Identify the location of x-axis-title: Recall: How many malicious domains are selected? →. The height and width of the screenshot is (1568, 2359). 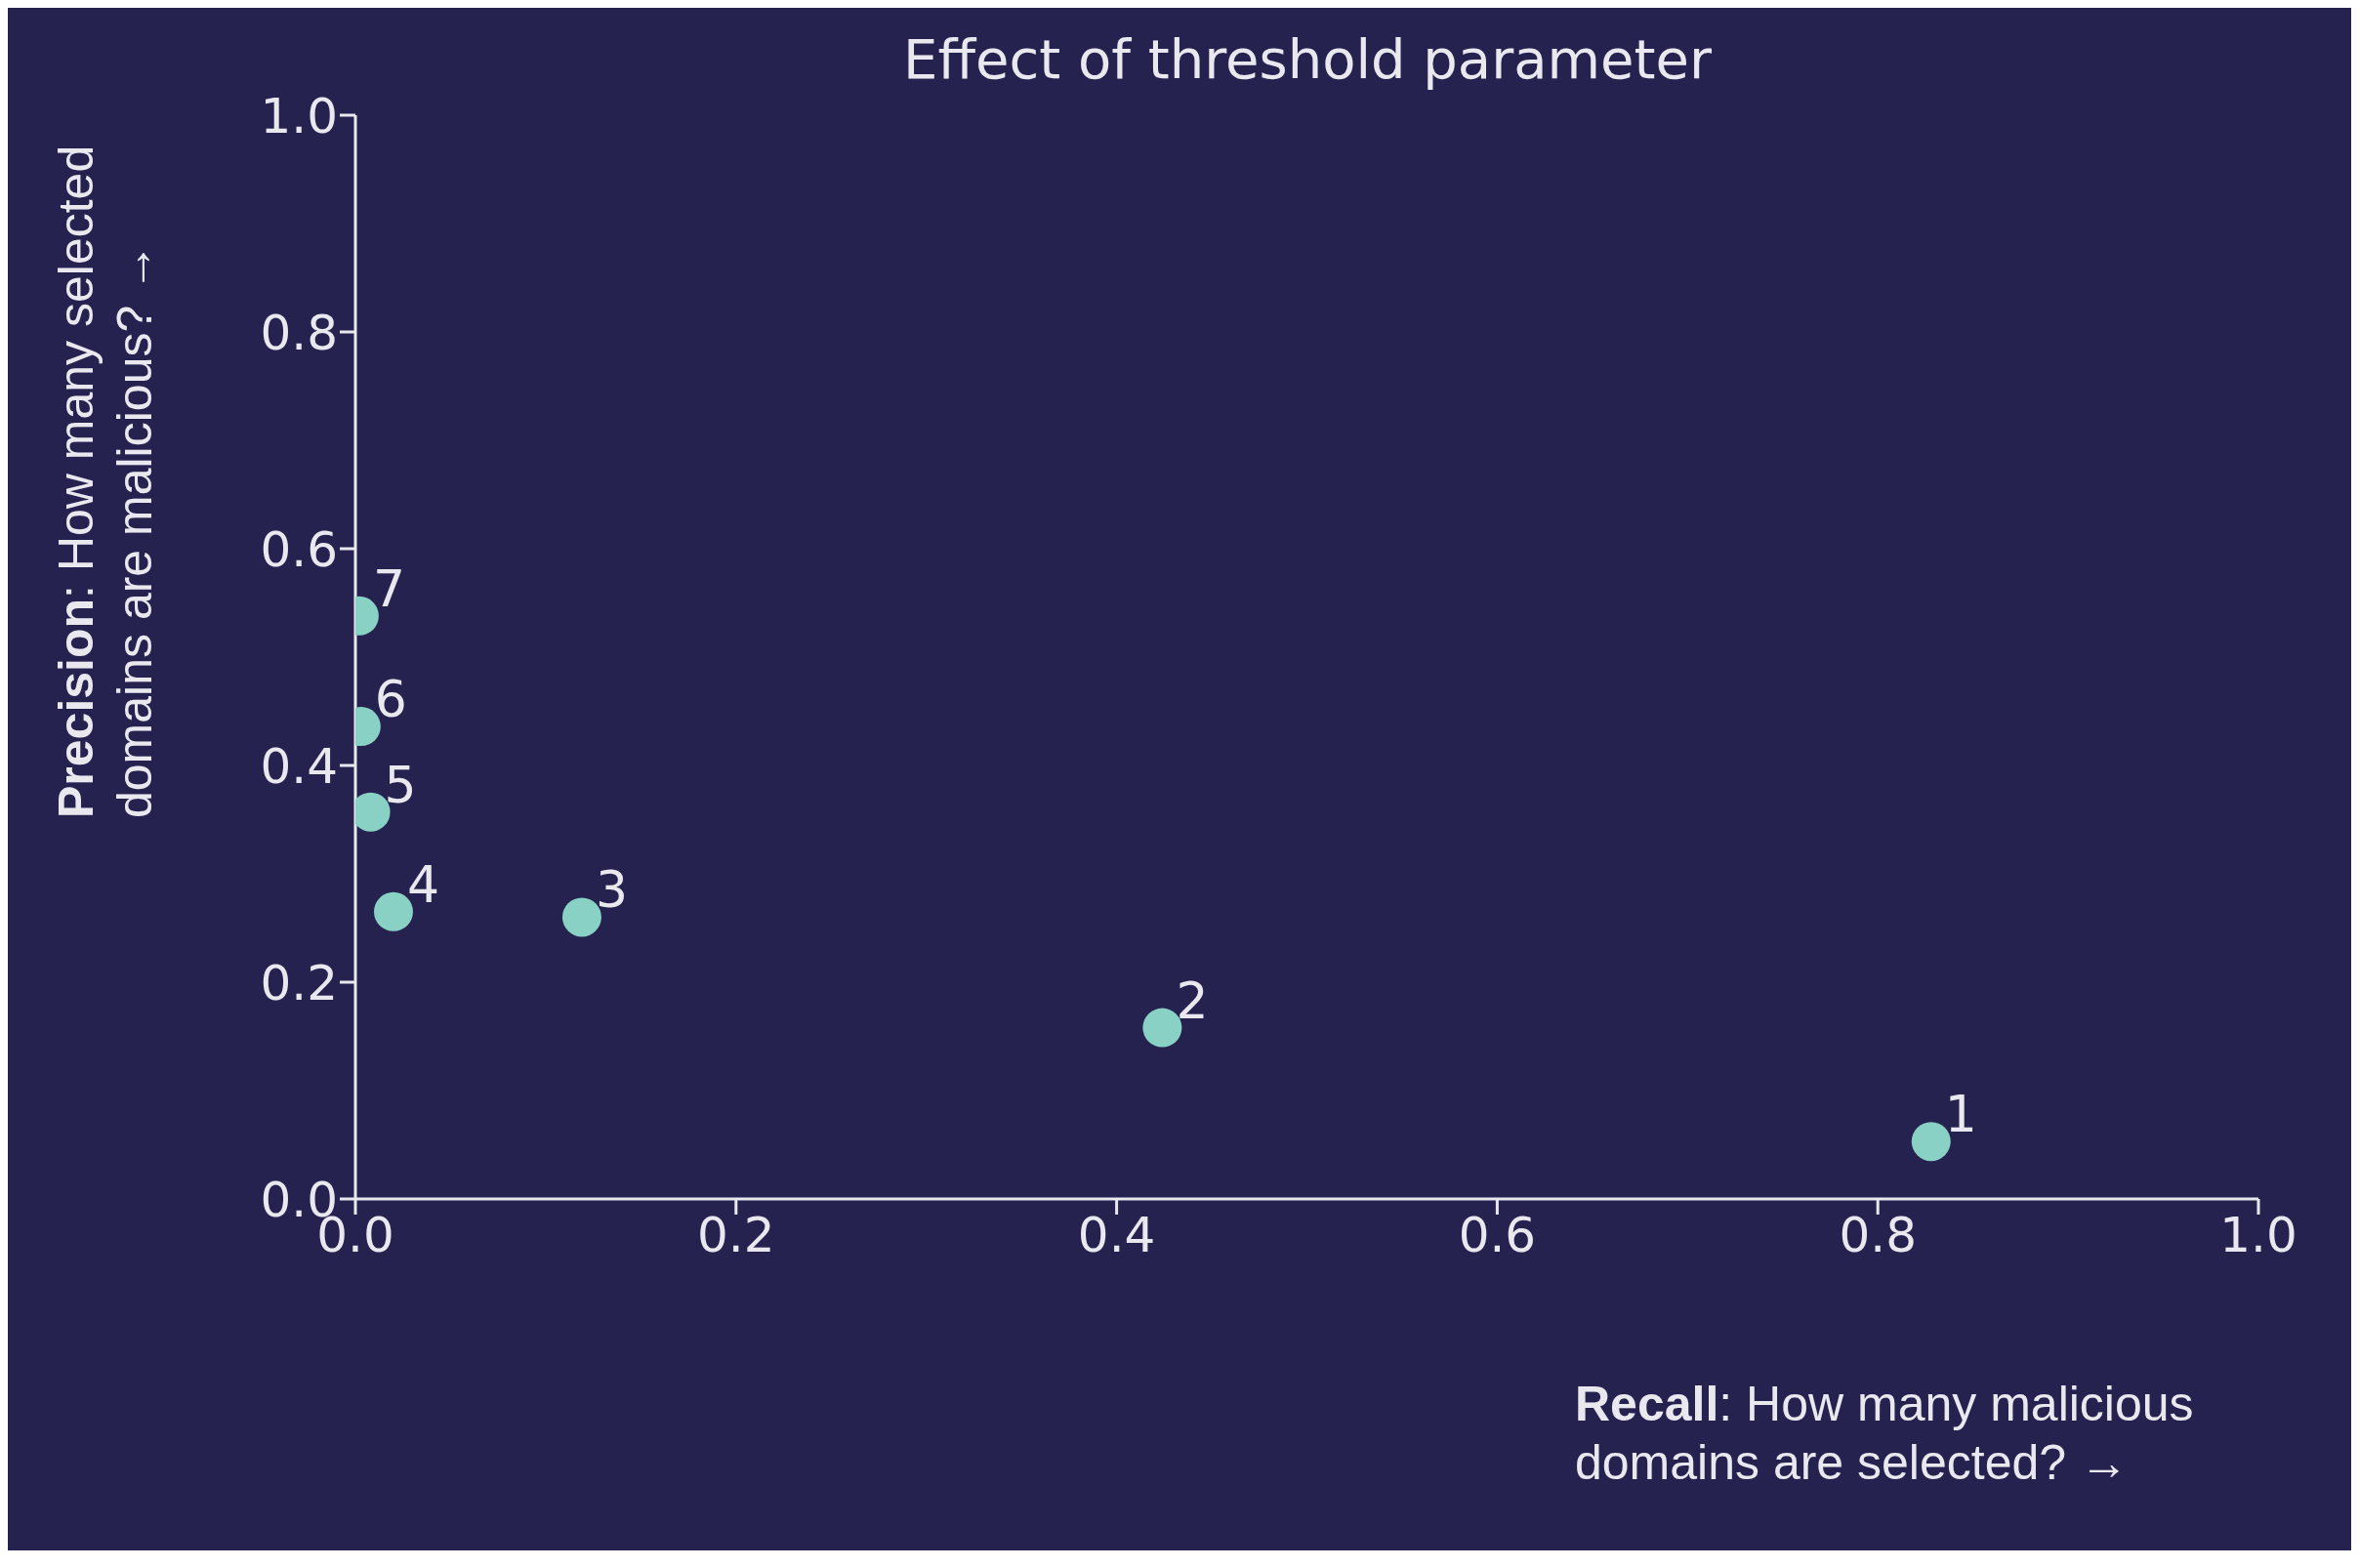
(1885, 1434).